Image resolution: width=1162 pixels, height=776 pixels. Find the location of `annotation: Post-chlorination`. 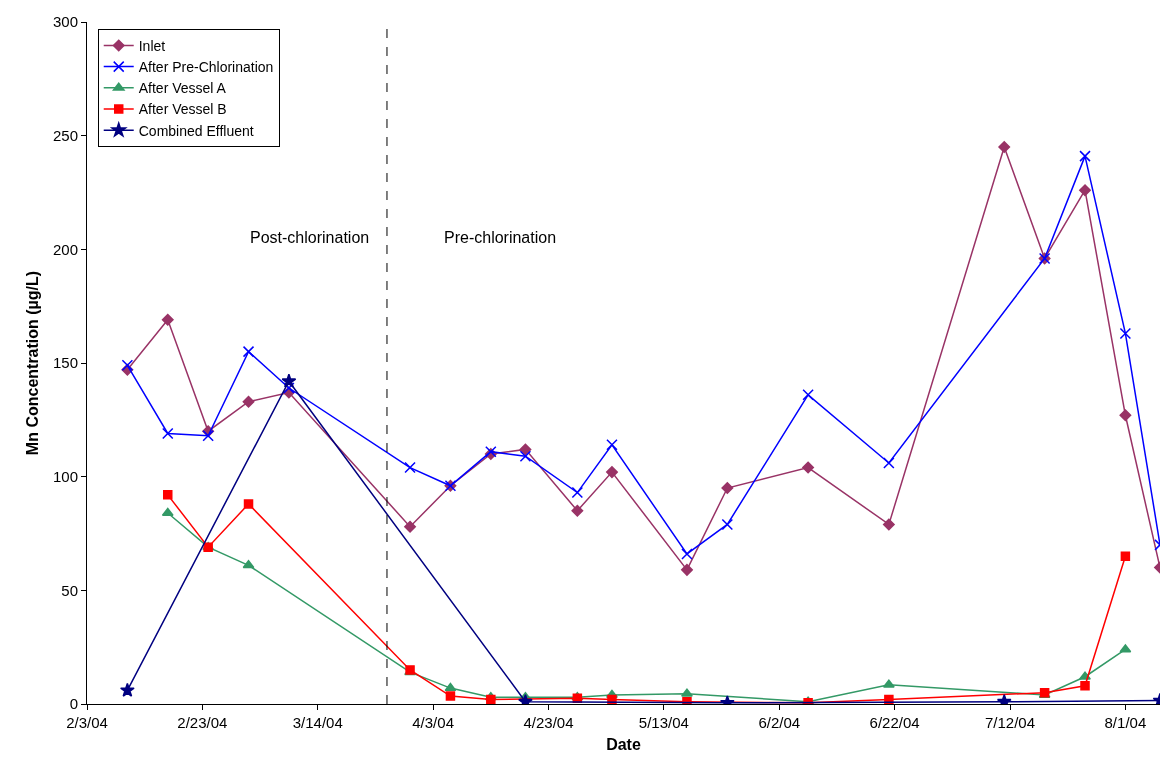

annotation: Post-chlorination is located at coordinates (310, 237).